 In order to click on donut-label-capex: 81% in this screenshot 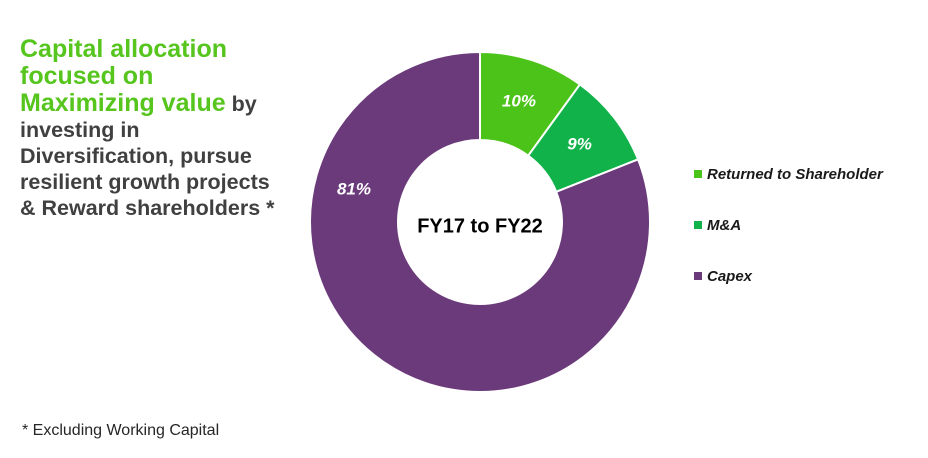, I will do `click(354, 189)`.